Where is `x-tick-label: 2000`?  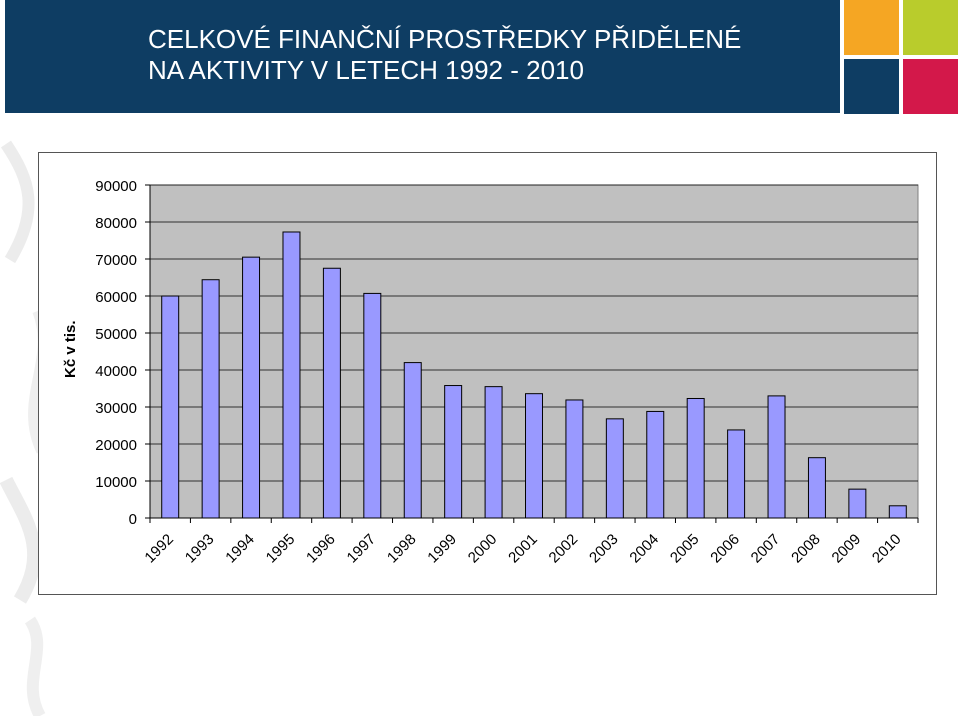
x-tick-label: 2000 is located at coordinates (483, 549).